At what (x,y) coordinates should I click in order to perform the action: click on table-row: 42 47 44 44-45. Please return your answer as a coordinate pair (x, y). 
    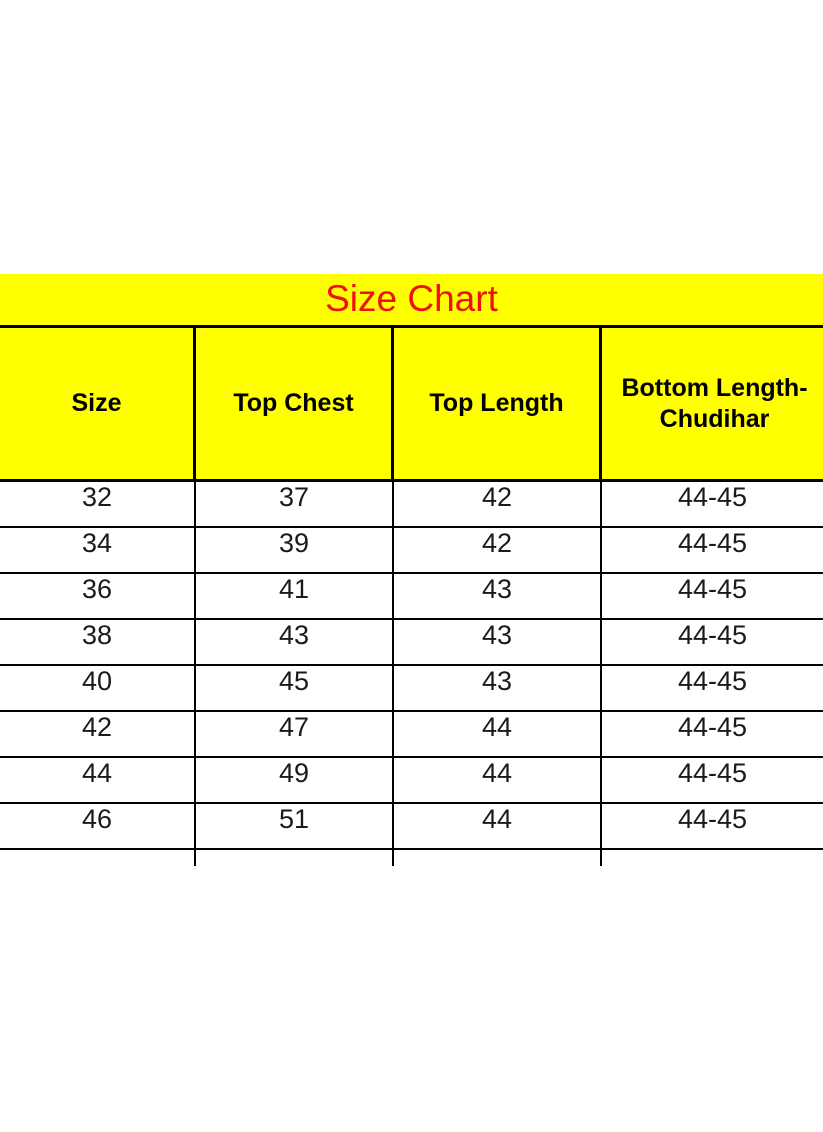
    Looking at the image, I should click on (411, 735).